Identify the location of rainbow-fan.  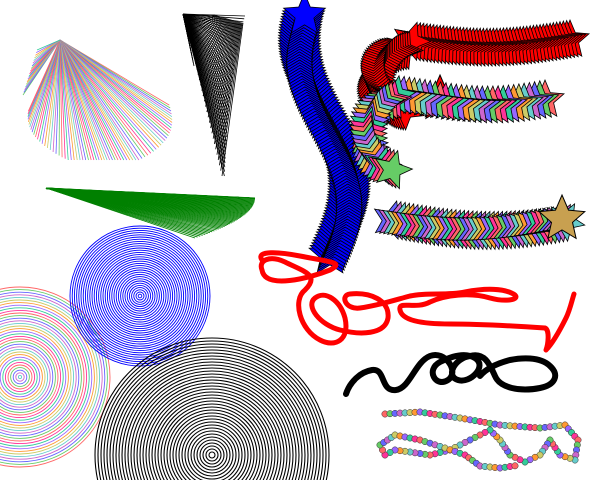
(97, 100).